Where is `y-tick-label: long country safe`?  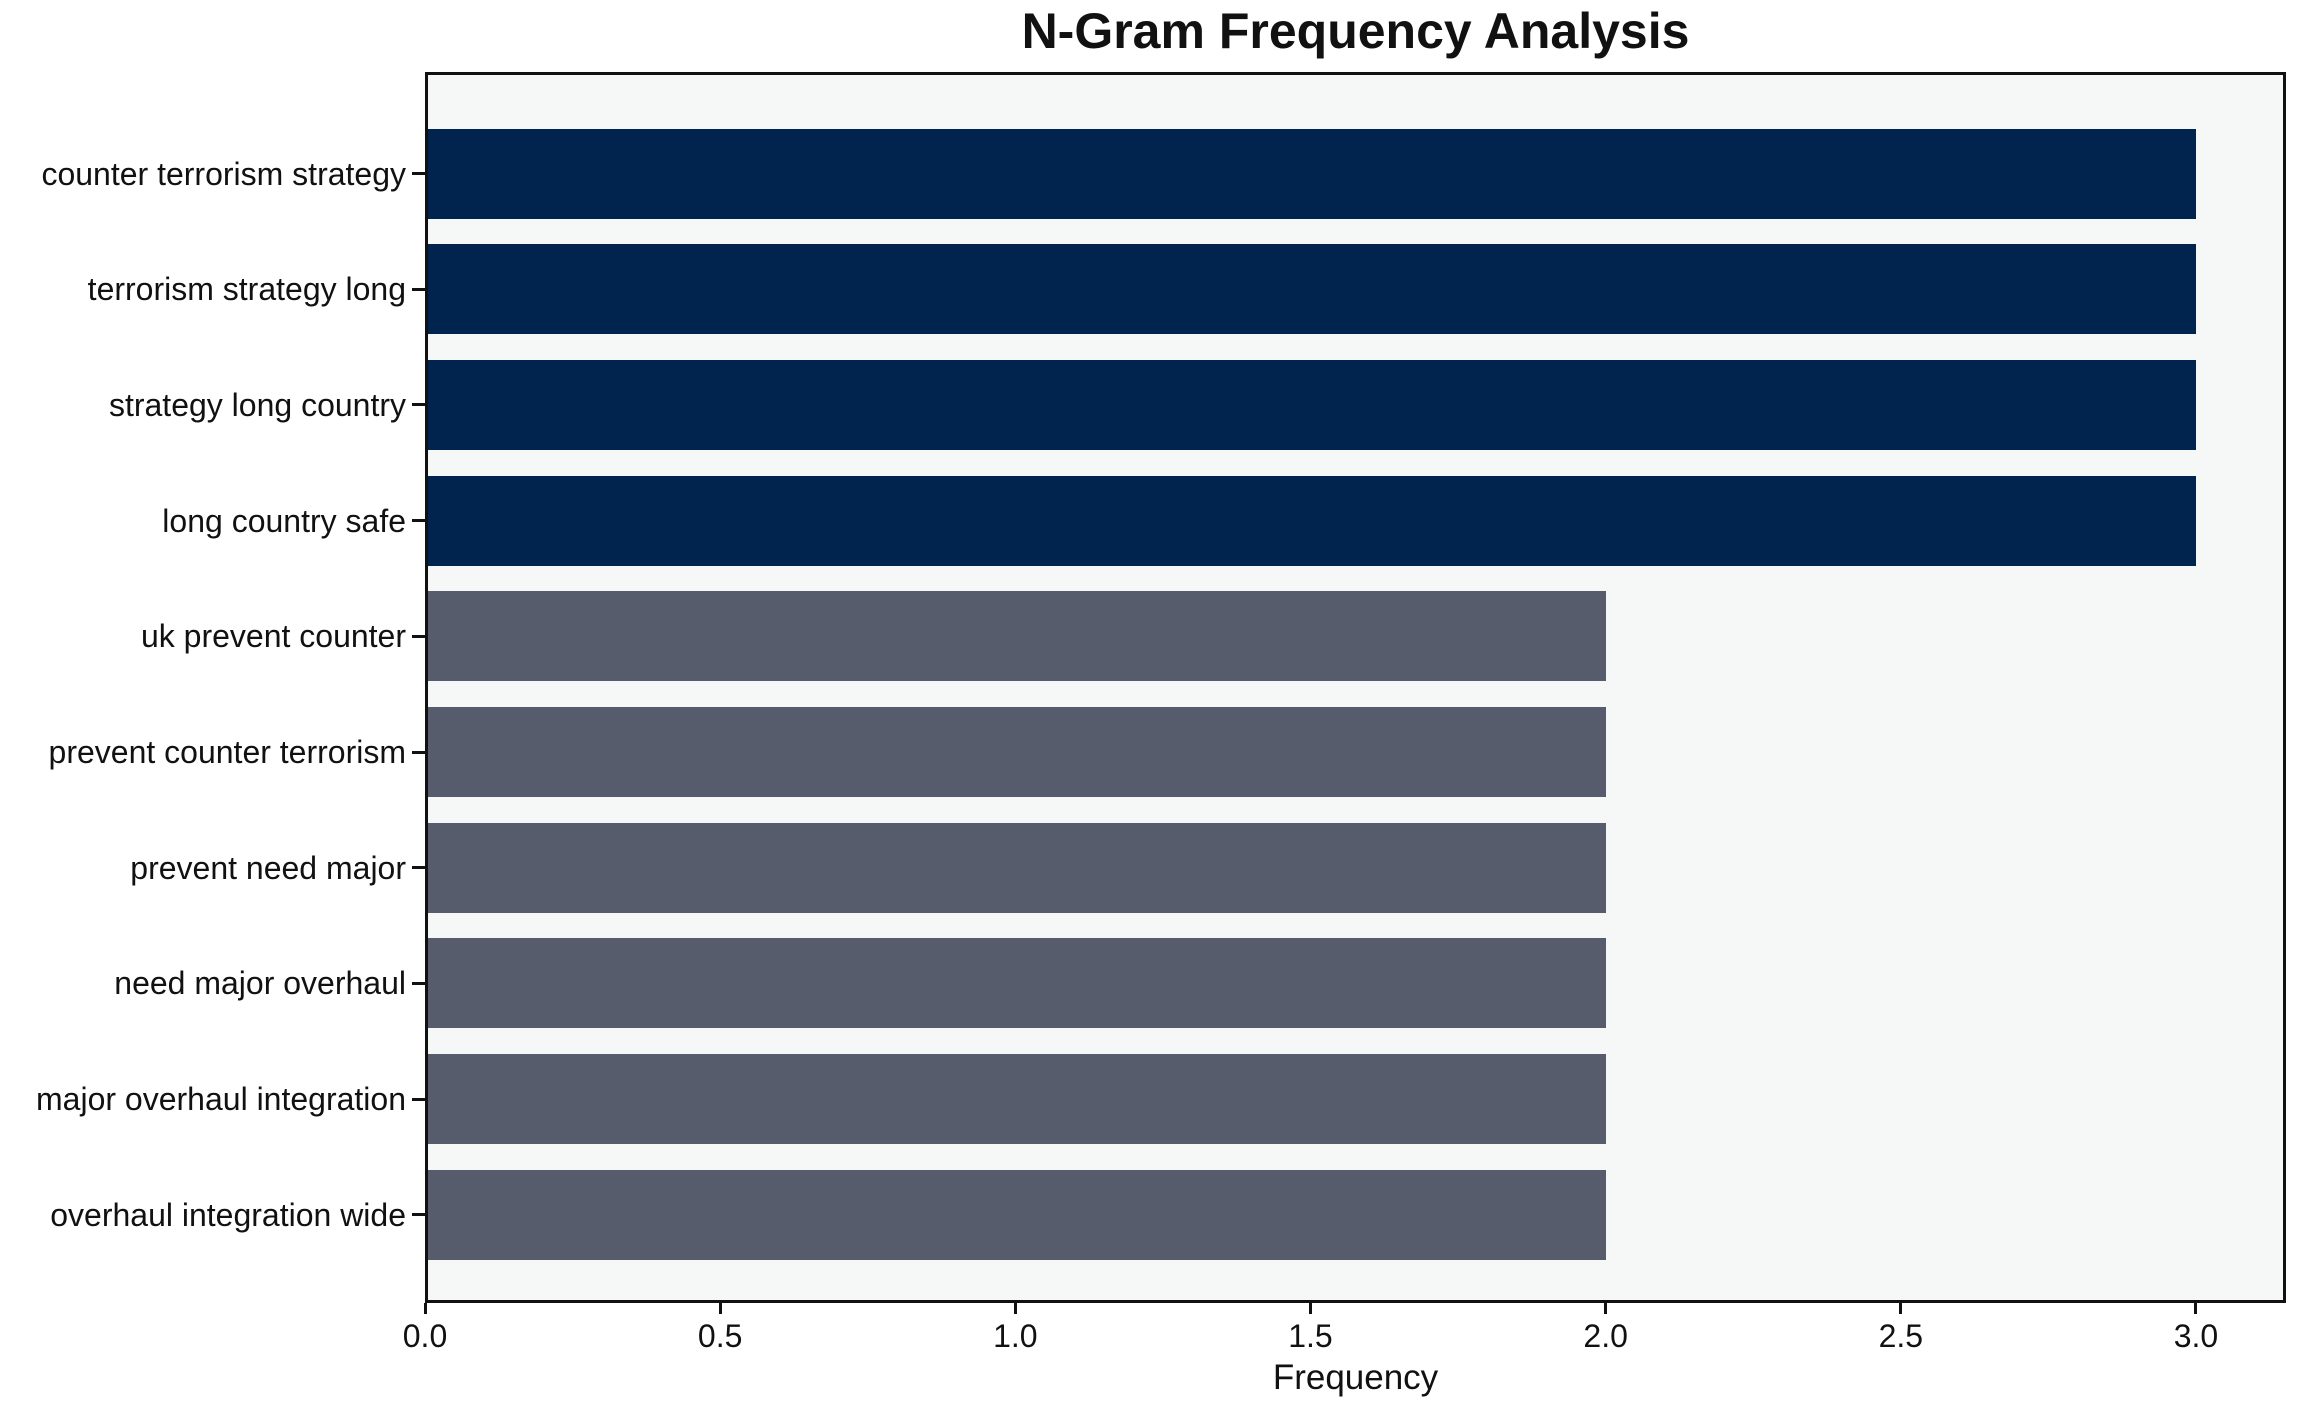 y-tick-label: long country safe is located at coordinates (284, 520).